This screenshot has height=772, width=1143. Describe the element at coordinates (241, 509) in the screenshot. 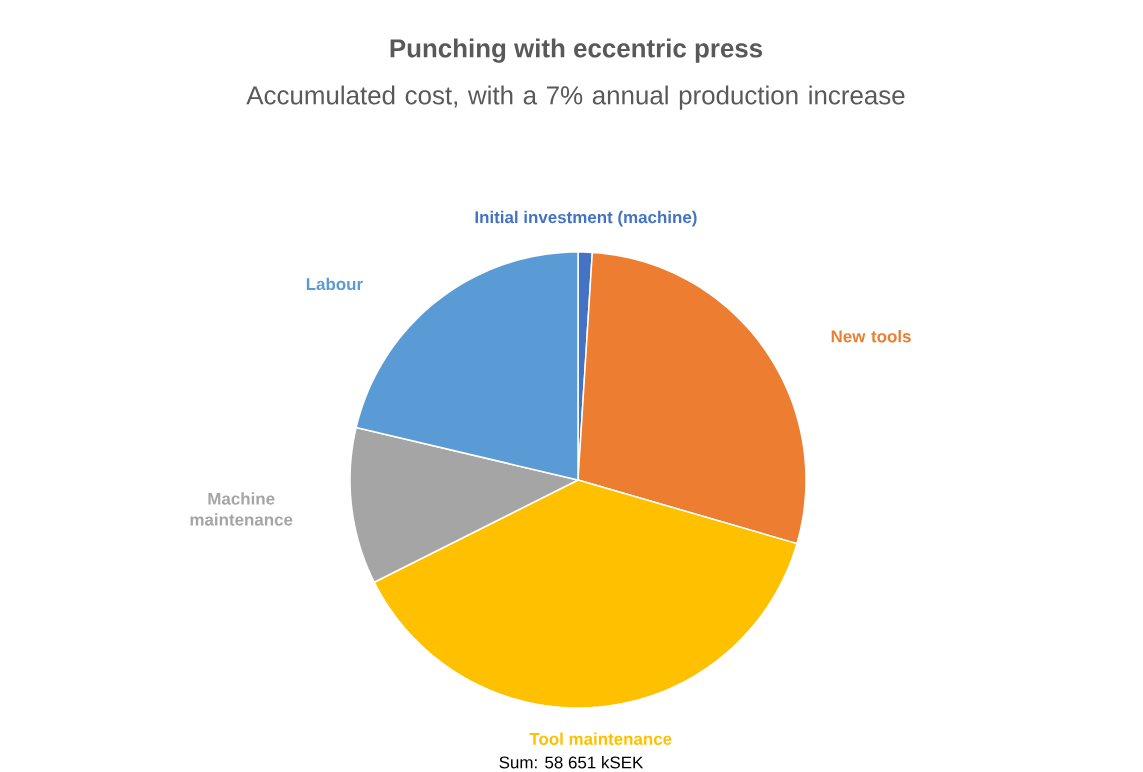

I see `slice-label: Machine maintenance` at that location.